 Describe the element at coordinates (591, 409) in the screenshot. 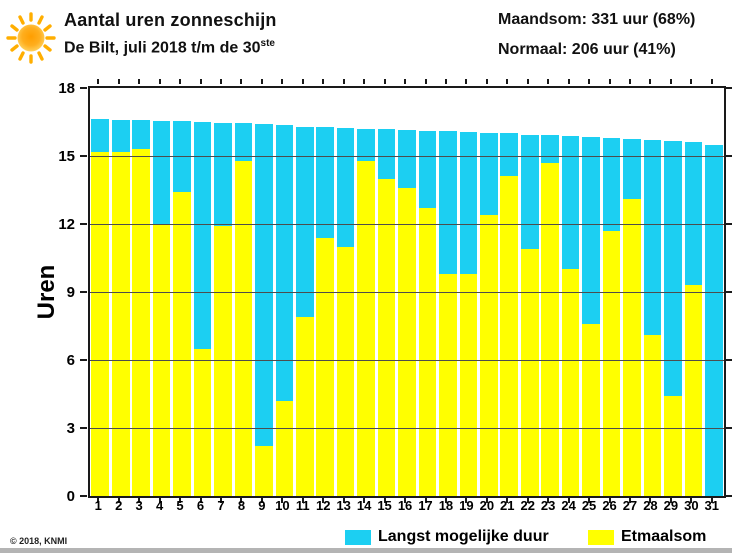

I see `bar-day-25-etmaalsom` at that location.